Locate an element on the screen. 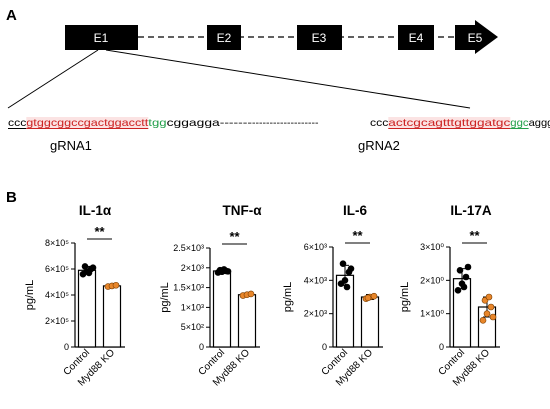 Image resolution: width=550 pixels, height=409 pixels. exon-e1 is located at coordinates (101, 37).